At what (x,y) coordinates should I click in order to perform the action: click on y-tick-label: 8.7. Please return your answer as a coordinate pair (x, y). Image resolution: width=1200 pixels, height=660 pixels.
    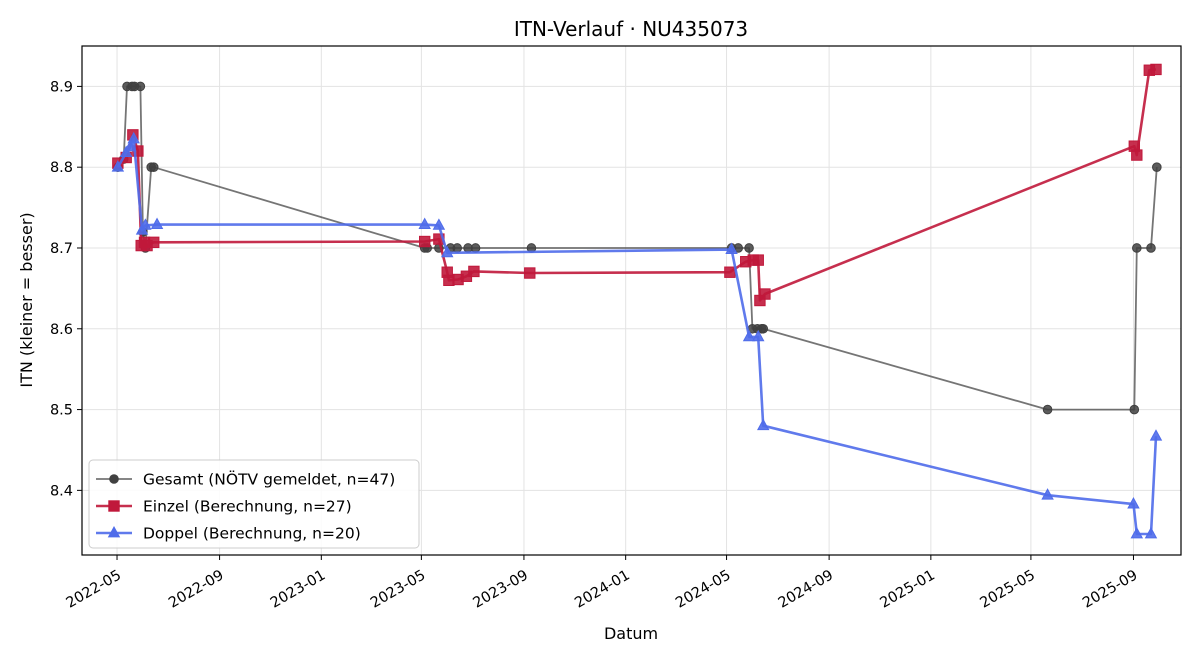
    Looking at the image, I should click on (61, 249).